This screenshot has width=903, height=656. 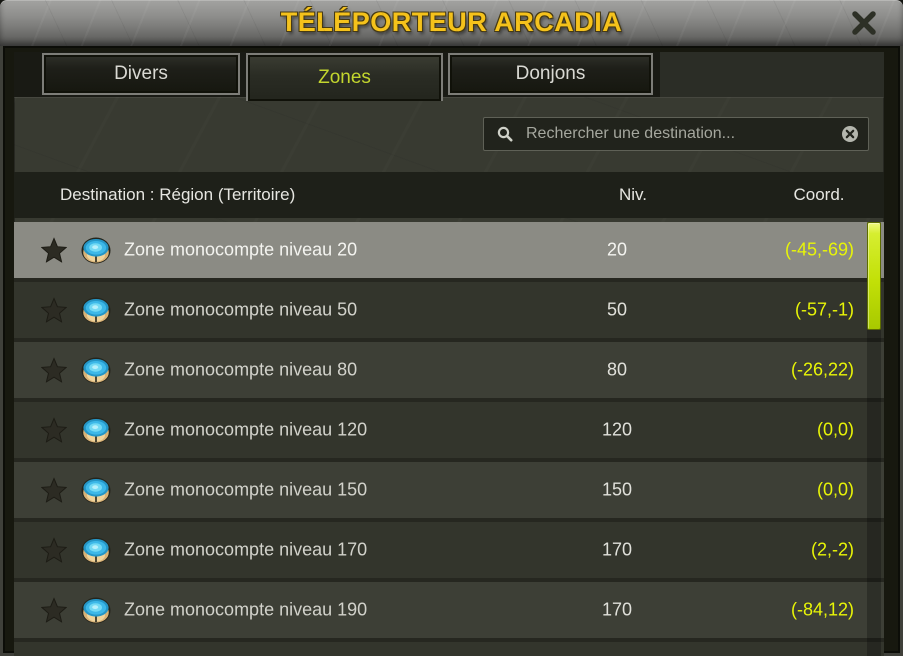 What do you see at coordinates (241, 309) in the screenshot?
I see `destination-label: Zone monocompte niveau 50` at bounding box center [241, 309].